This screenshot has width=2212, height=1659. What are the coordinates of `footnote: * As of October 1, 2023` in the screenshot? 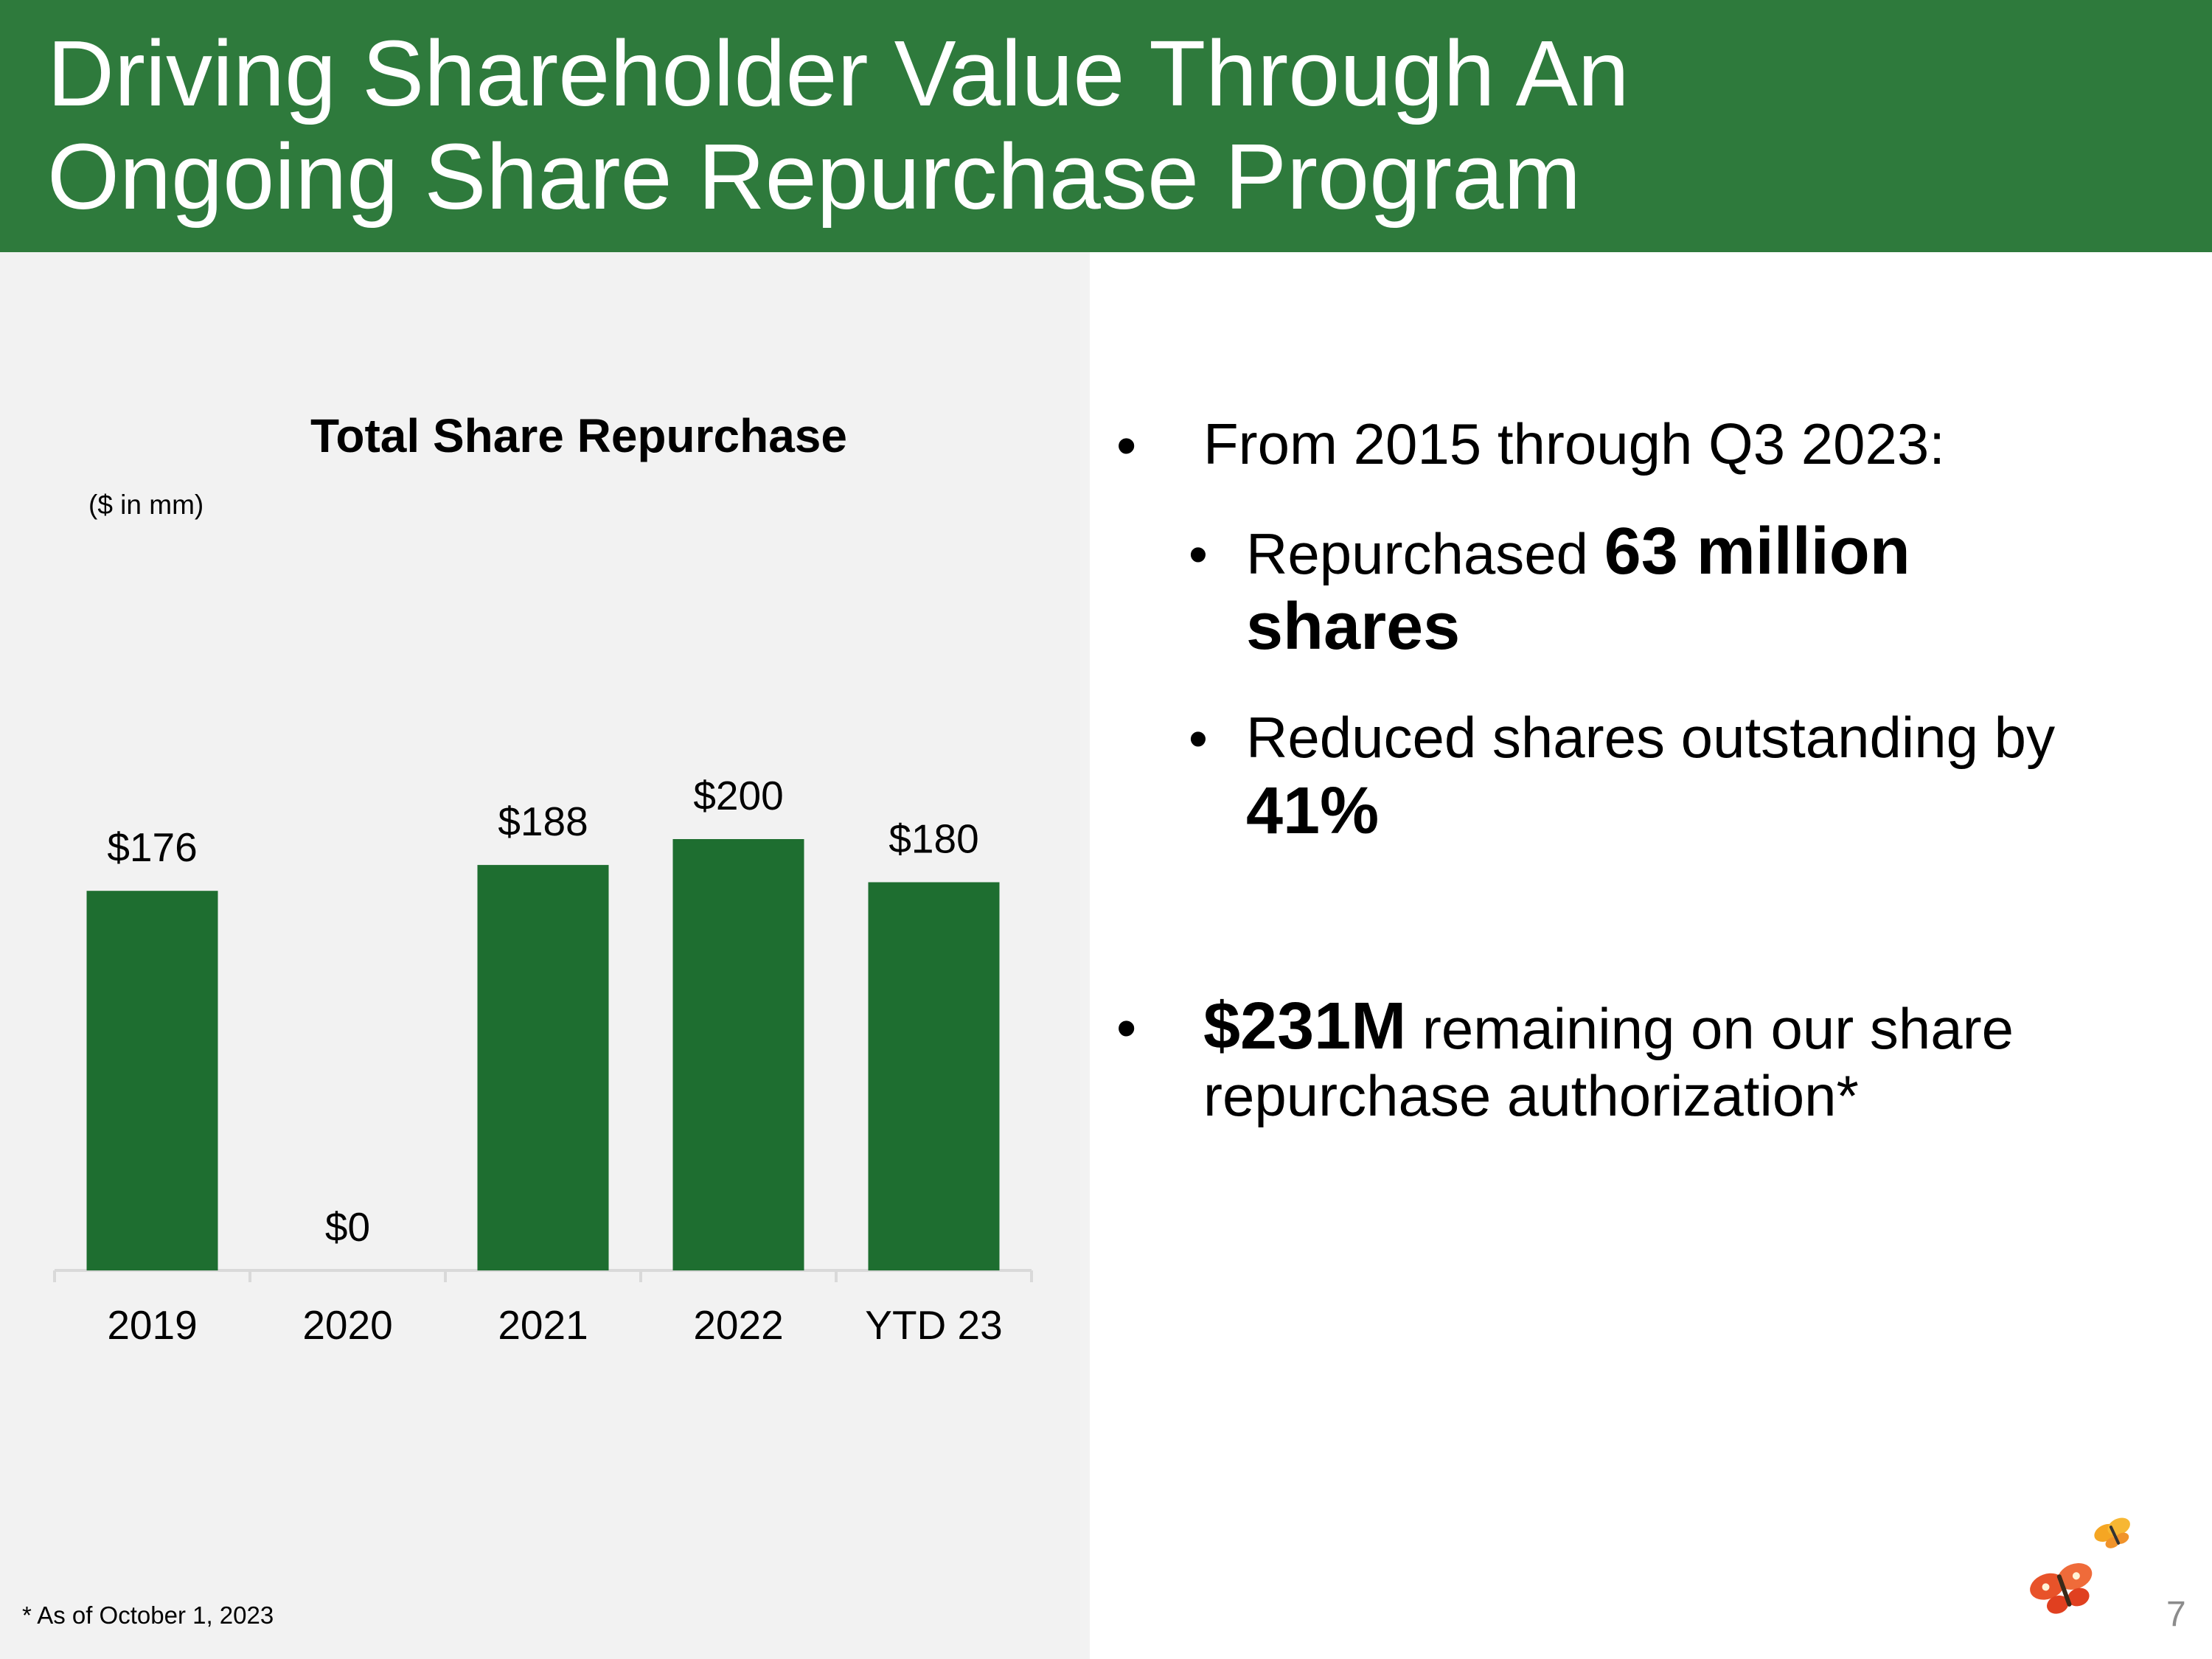 It's located at (148, 1615).